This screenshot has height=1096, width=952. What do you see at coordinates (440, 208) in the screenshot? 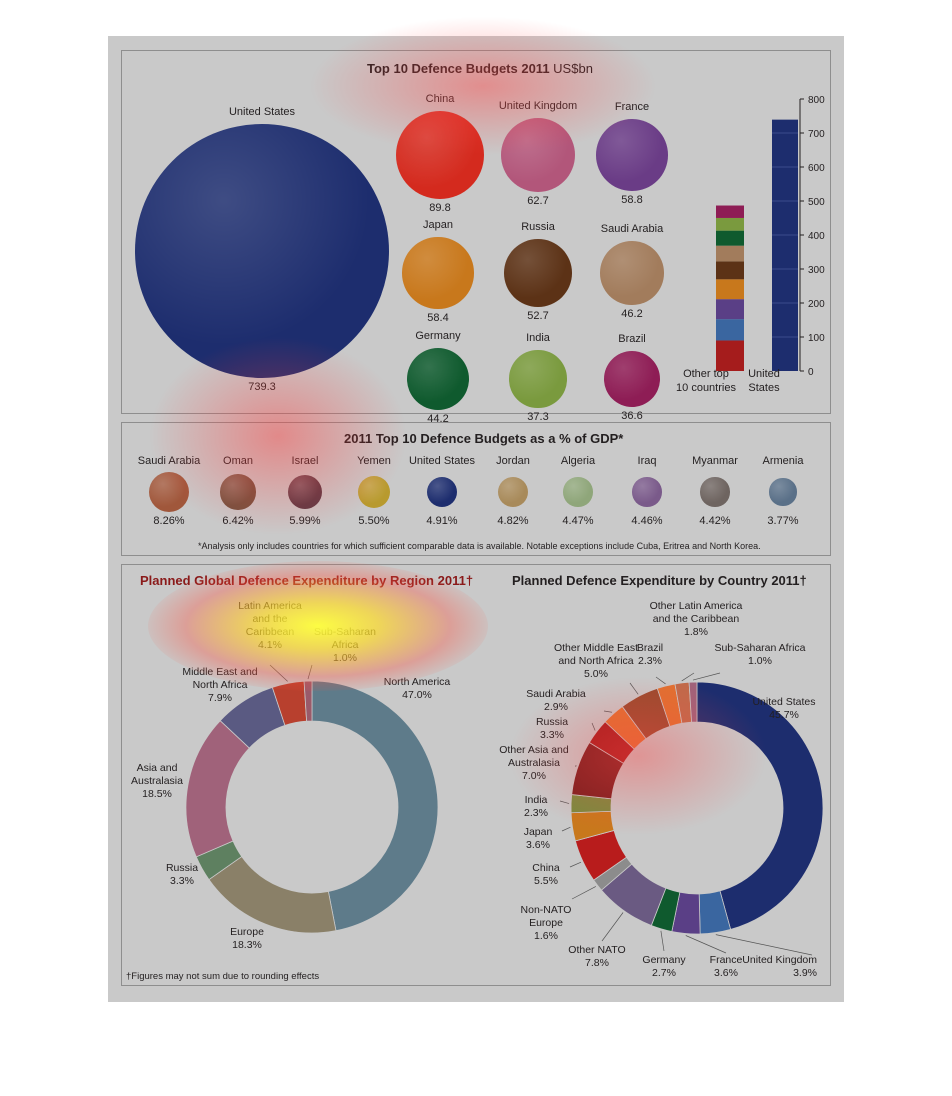
I see `bubble-value: 89.8` at bounding box center [440, 208].